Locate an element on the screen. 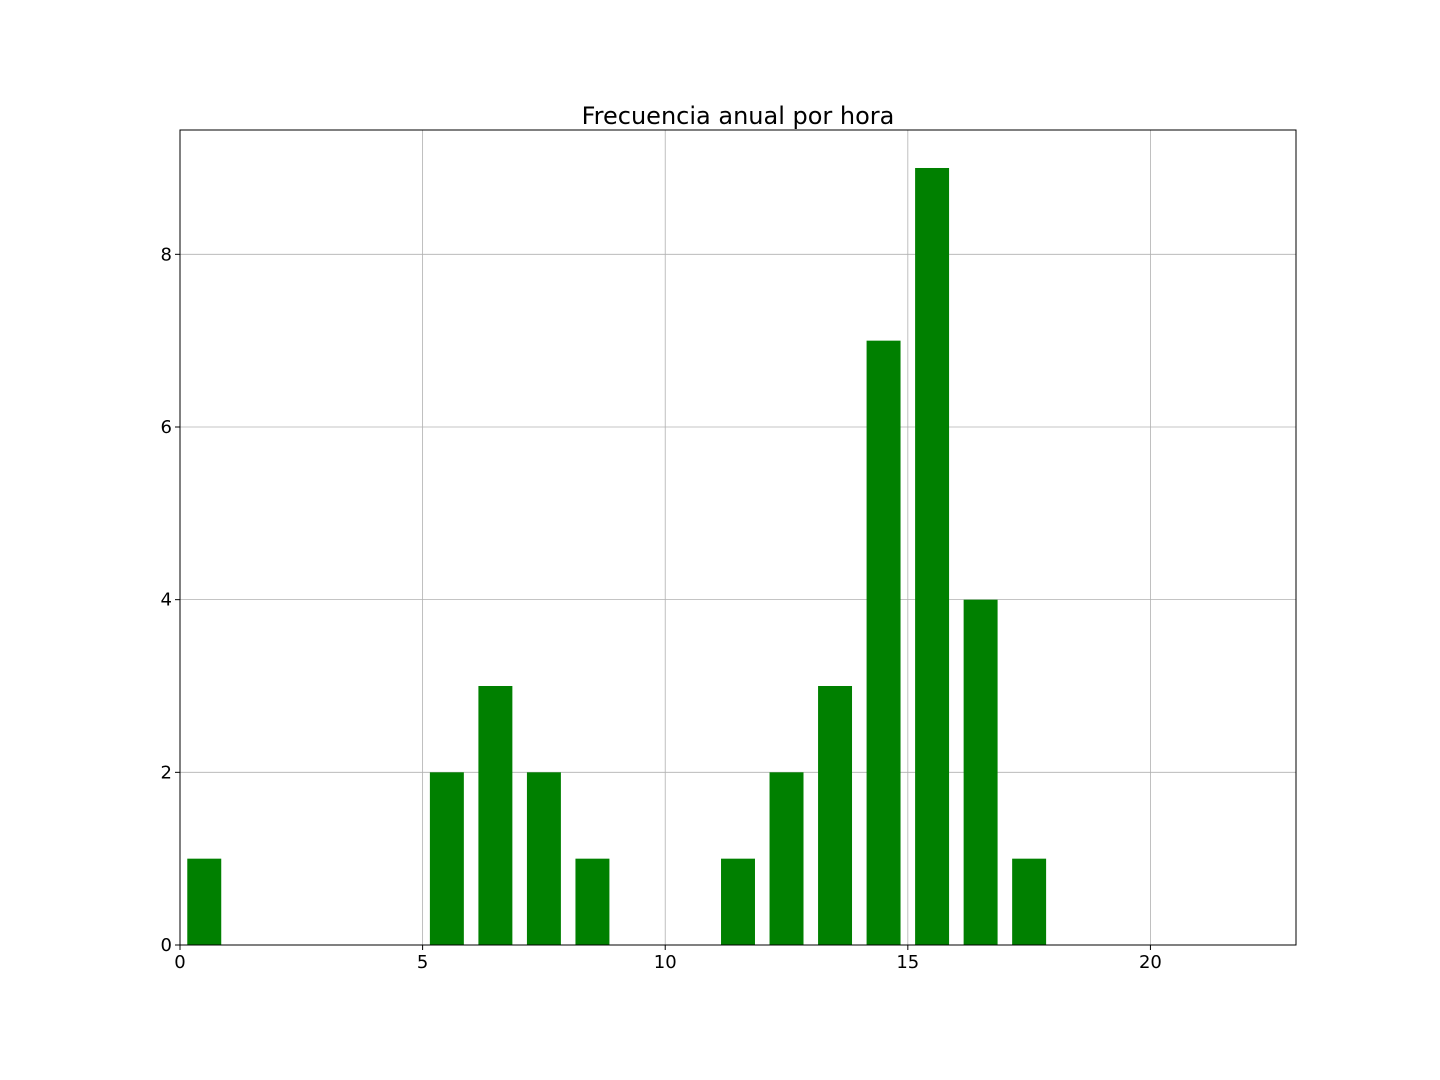 Image resolution: width=1440 pixels, height=1080 pixels. y-tick-label: 0 is located at coordinates (166, 945).